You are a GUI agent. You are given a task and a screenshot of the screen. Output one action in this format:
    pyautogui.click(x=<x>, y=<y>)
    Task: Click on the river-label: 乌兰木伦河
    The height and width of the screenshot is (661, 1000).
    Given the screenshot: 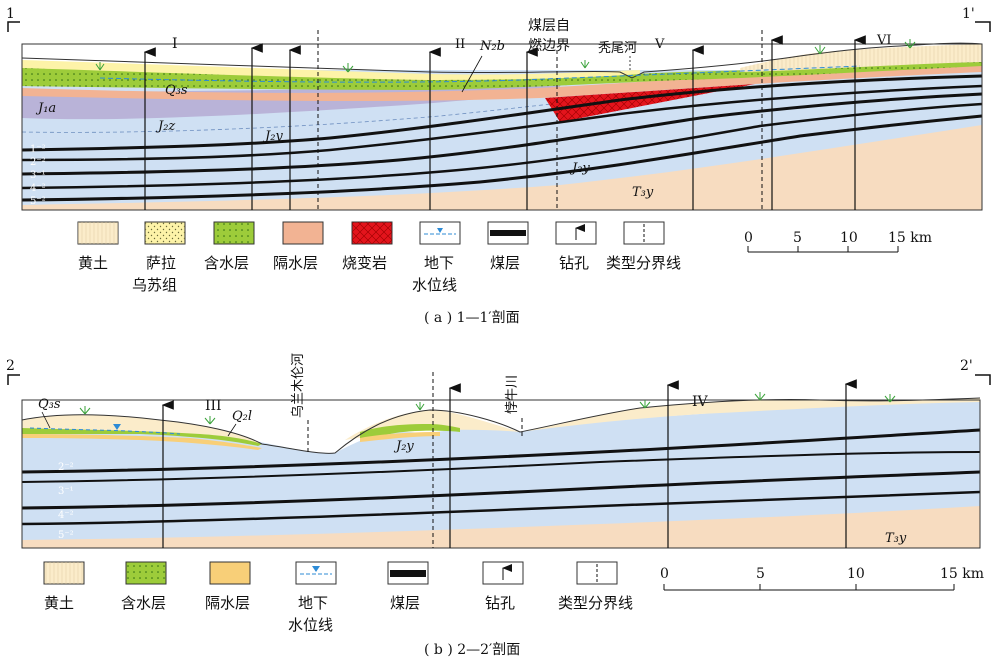 What is the action you would take?
    pyautogui.click(x=298, y=385)
    